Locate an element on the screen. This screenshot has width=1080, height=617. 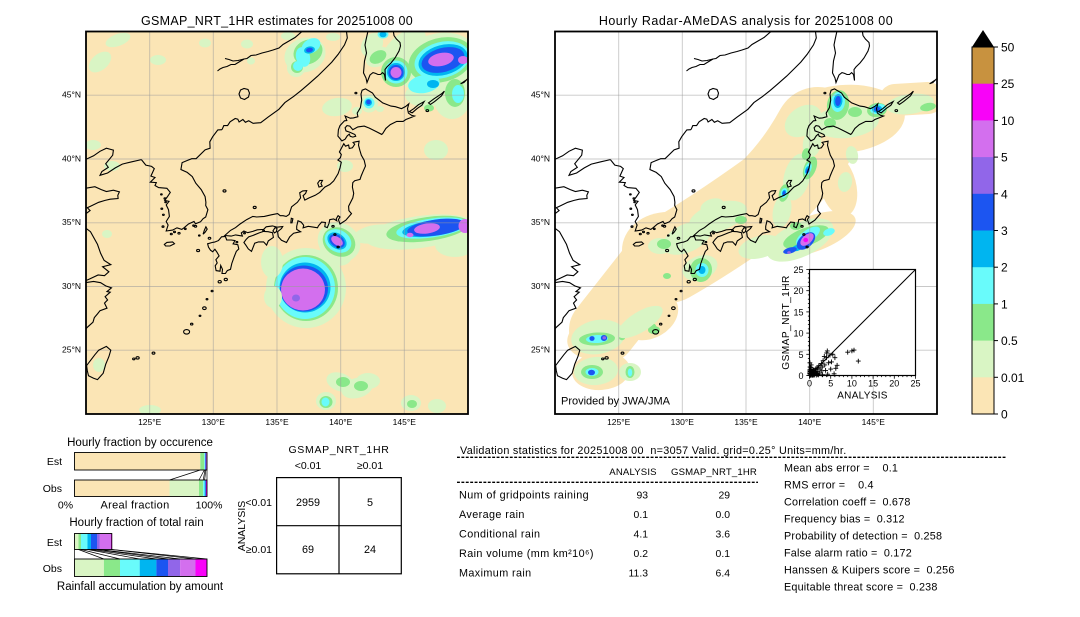
svg-text:Equitable threat score = 0.23: Equitable threat score = 0.238 is located at coordinates (861, 587).